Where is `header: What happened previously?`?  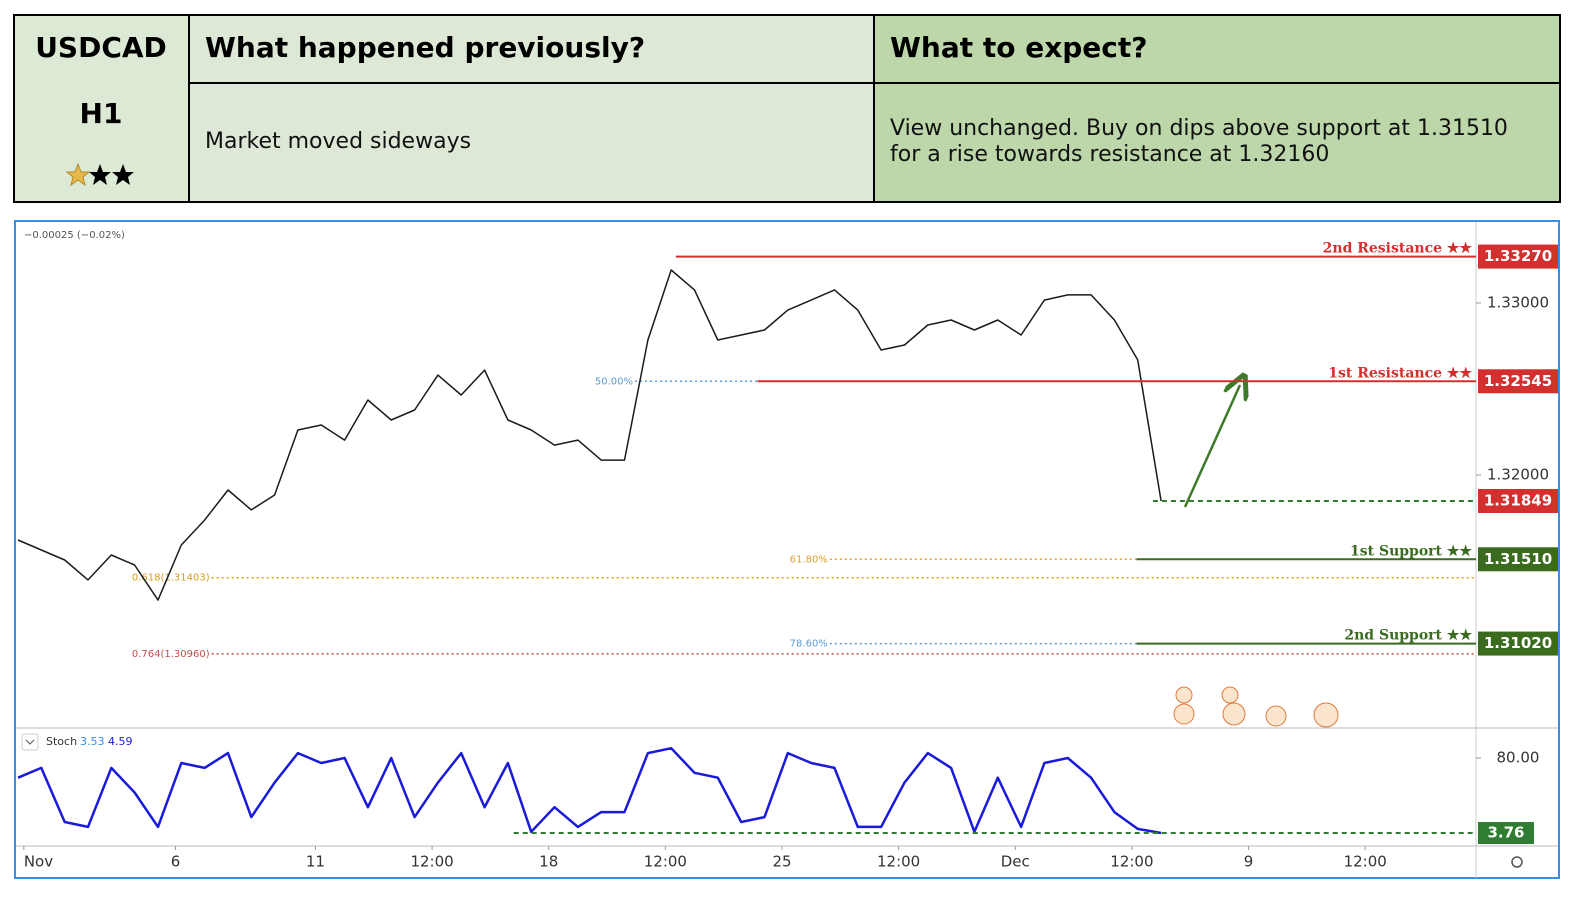 header: What happened previously? is located at coordinates (425, 47).